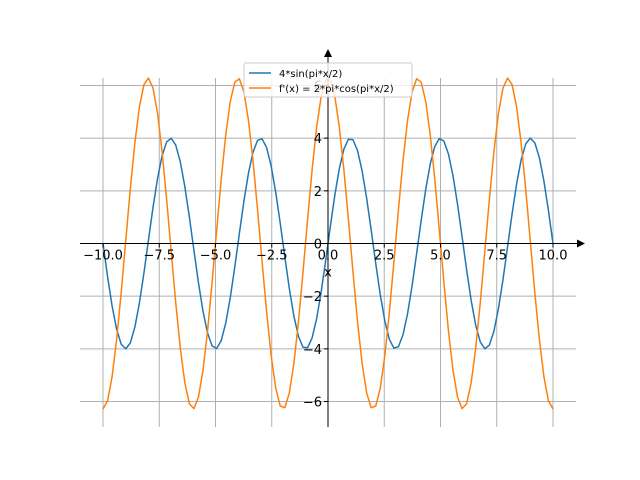 The image size is (640, 480). Describe the element at coordinates (312, 403) in the screenshot. I see `y-tick-label: −6` at that location.